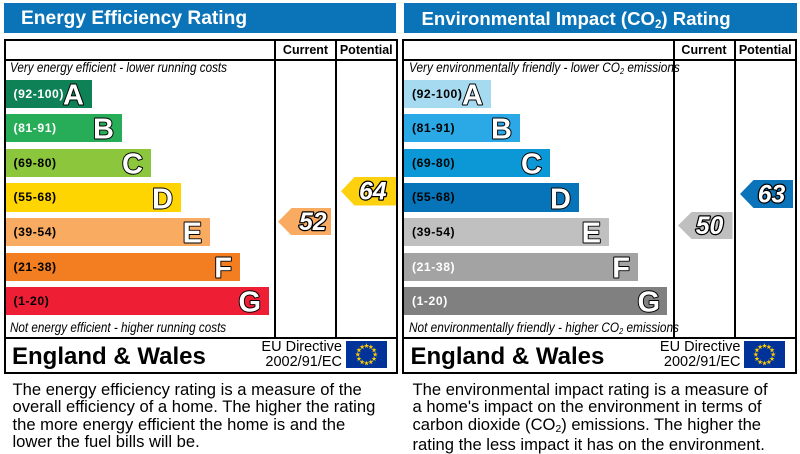 The height and width of the screenshot is (454, 800). Describe the element at coordinates (710, 226) in the screenshot. I see `svg-text: 50` at that location.